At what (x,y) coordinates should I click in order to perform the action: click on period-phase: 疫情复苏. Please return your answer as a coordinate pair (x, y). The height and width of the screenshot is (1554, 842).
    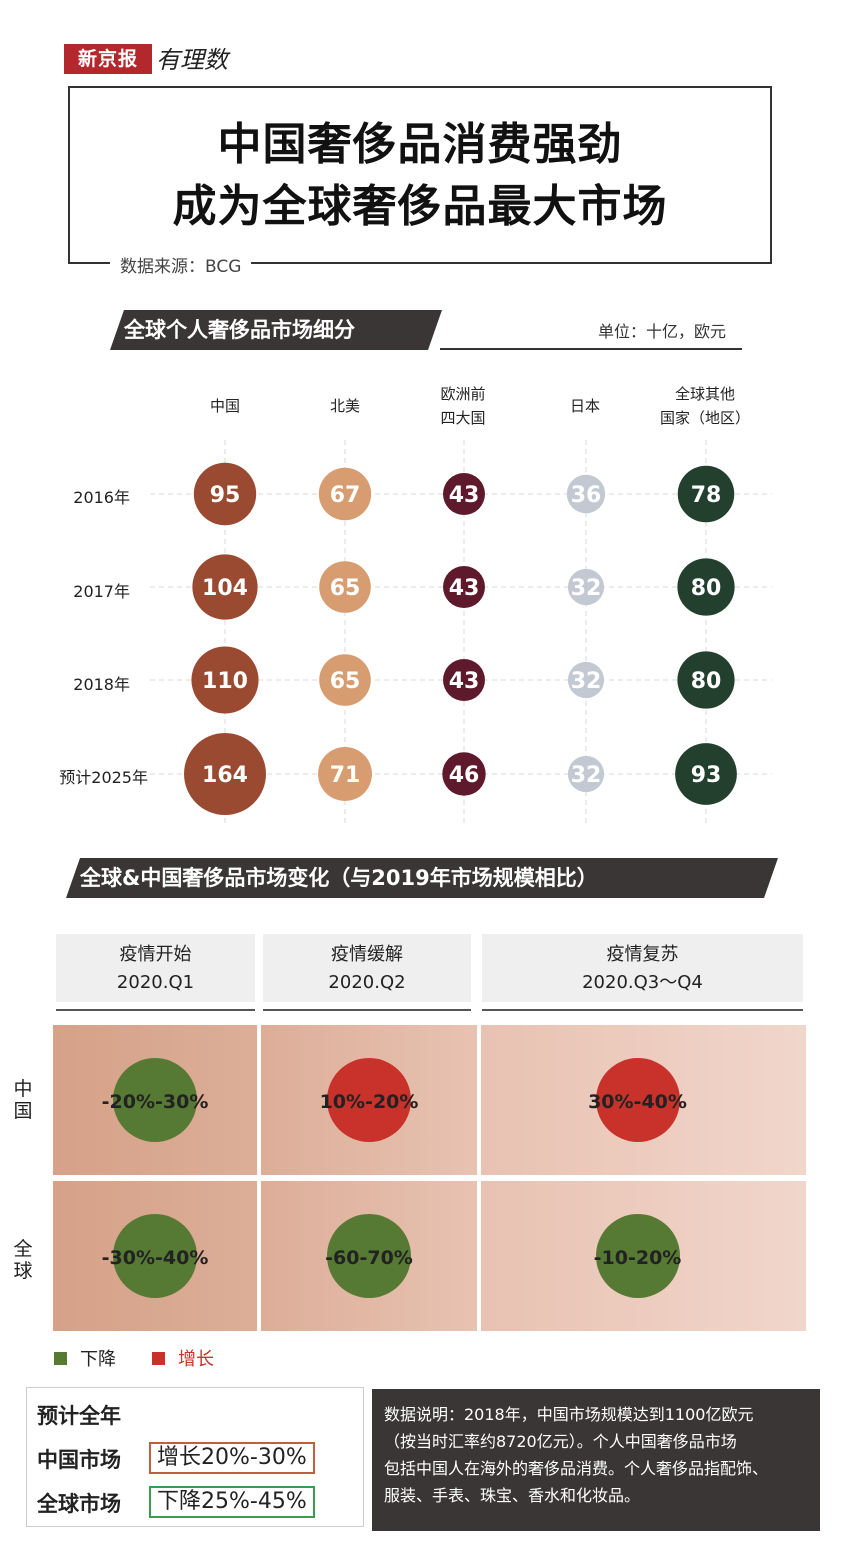
    Looking at the image, I should click on (642, 954).